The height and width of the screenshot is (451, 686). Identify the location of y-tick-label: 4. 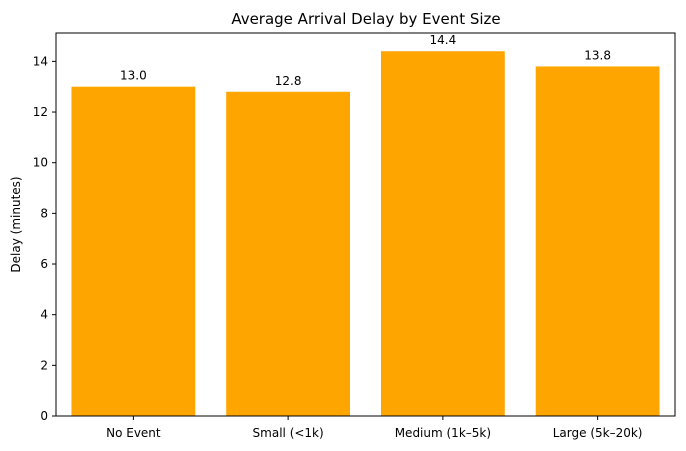
(44, 315).